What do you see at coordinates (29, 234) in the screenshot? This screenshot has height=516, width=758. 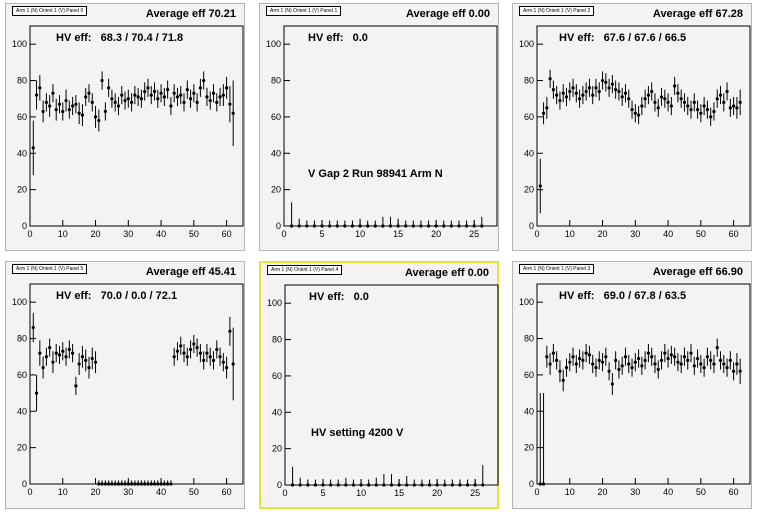 I see `x-tick-label: 0` at bounding box center [29, 234].